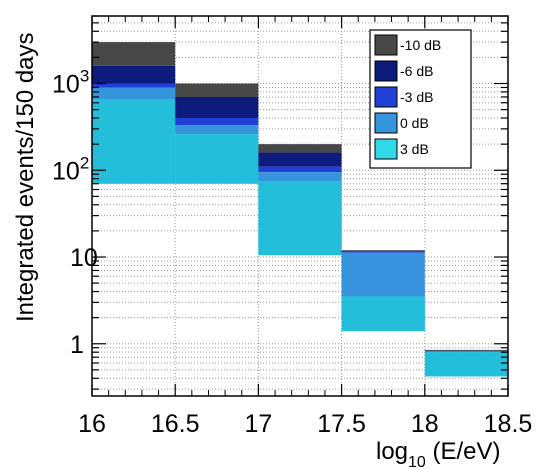 This screenshot has height=469, width=536. What do you see at coordinates (425, 424) in the screenshot?
I see `x-tick-label: 18` at bounding box center [425, 424].